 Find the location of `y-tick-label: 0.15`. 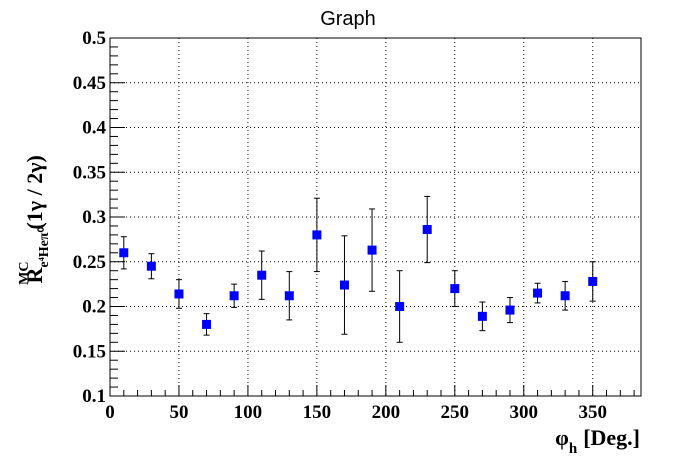

y-tick-label: 0.15 is located at coordinates (89, 351).